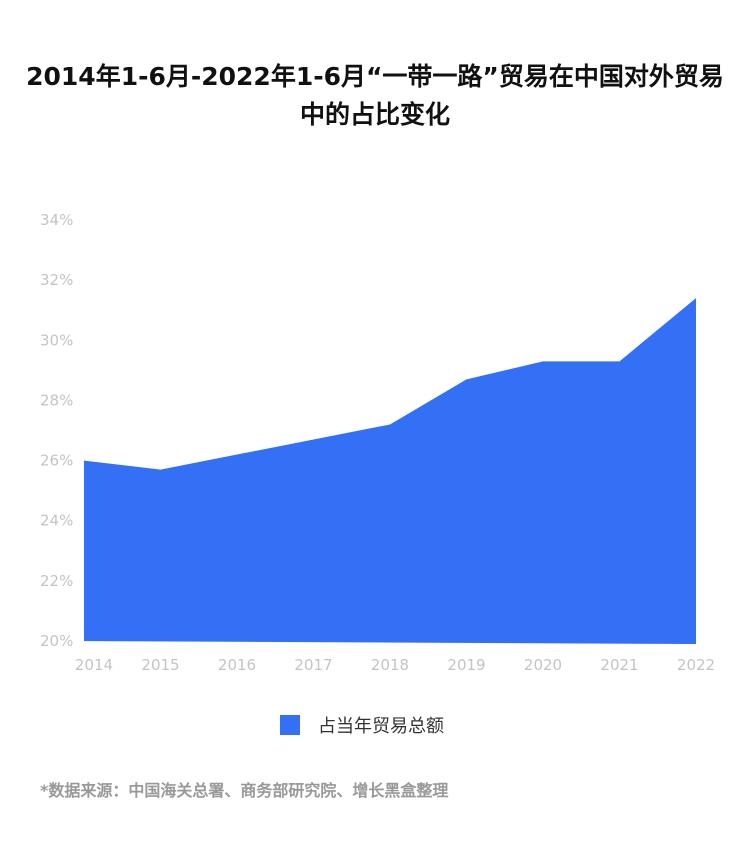 The width and height of the screenshot is (750, 866). I want to click on y-tick-label: 30%, so click(56, 340).